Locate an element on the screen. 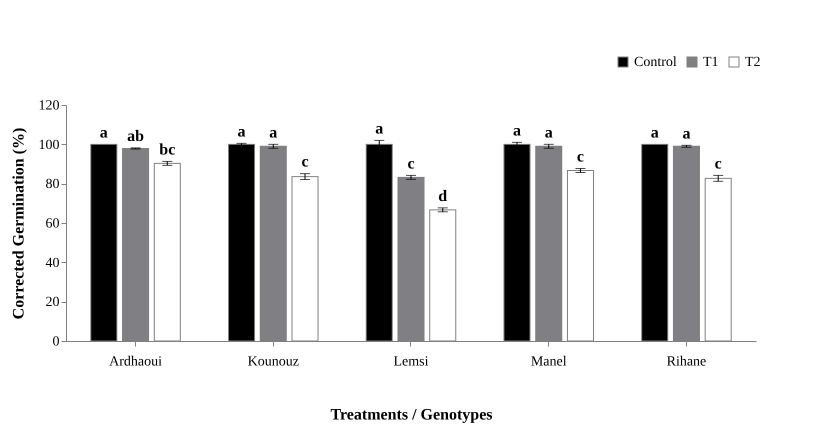  y-tick-label: 60 is located at coordinates (53, 224).